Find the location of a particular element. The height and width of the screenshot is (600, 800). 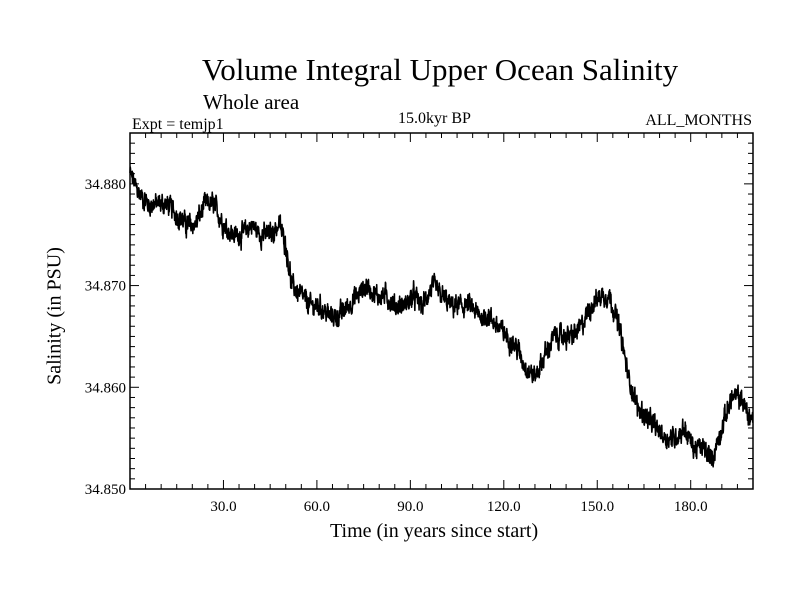

y-tick-label: 34.850 is located at coordinates (105, 490).